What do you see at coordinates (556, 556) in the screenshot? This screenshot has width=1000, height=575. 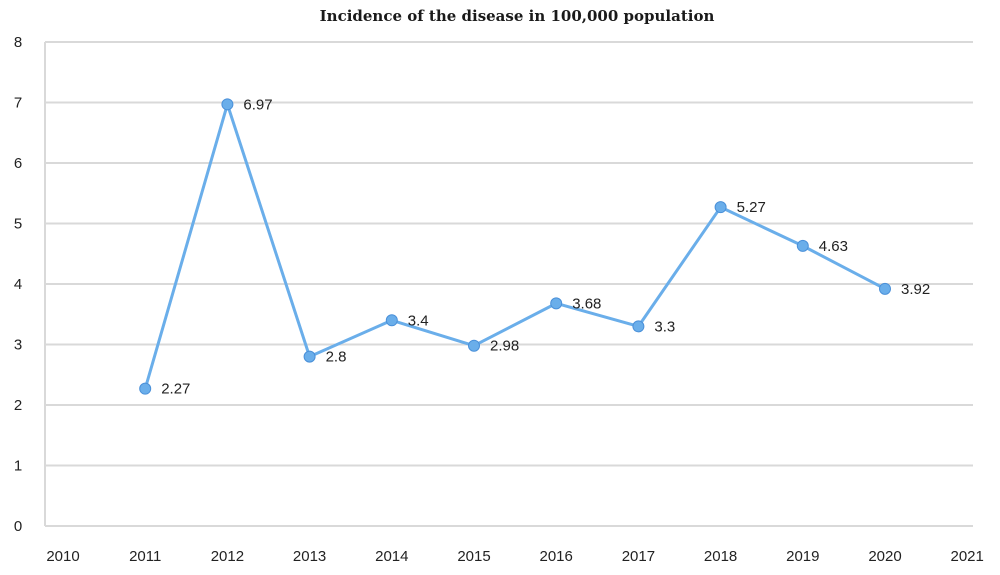 I see `x-tick-label: 2016` at bounding box center [556, 556].